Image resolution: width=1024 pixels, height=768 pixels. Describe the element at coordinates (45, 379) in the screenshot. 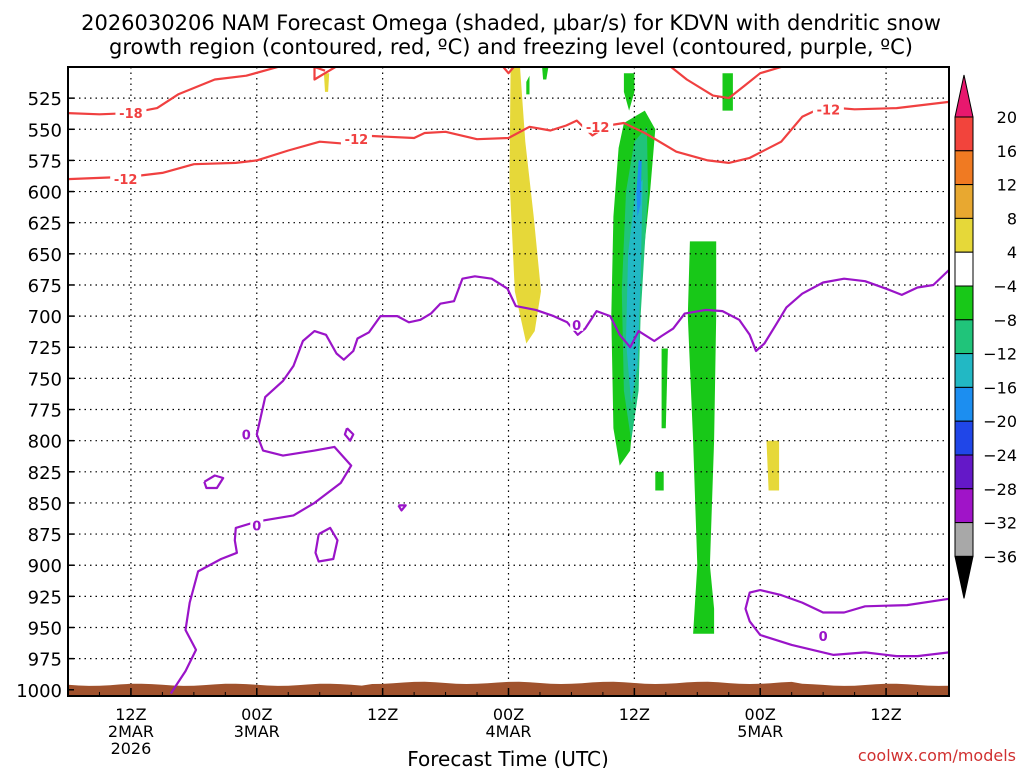

I see `y-tick-label-750: 750` at that location.